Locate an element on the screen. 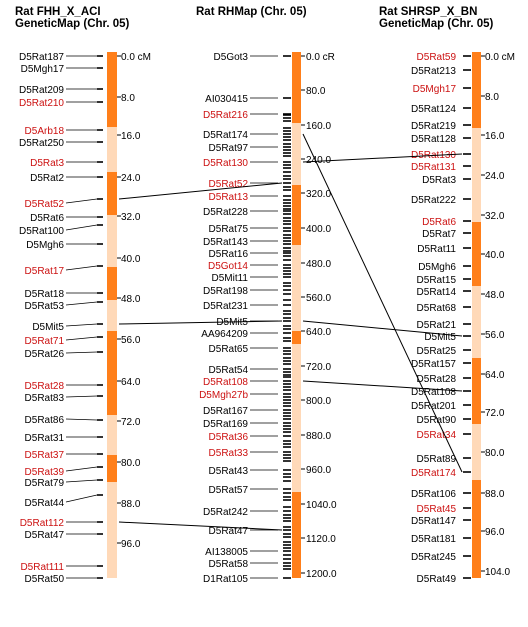  fhh-marker-label: D5Rat17 is located at coordinates (45, 271).